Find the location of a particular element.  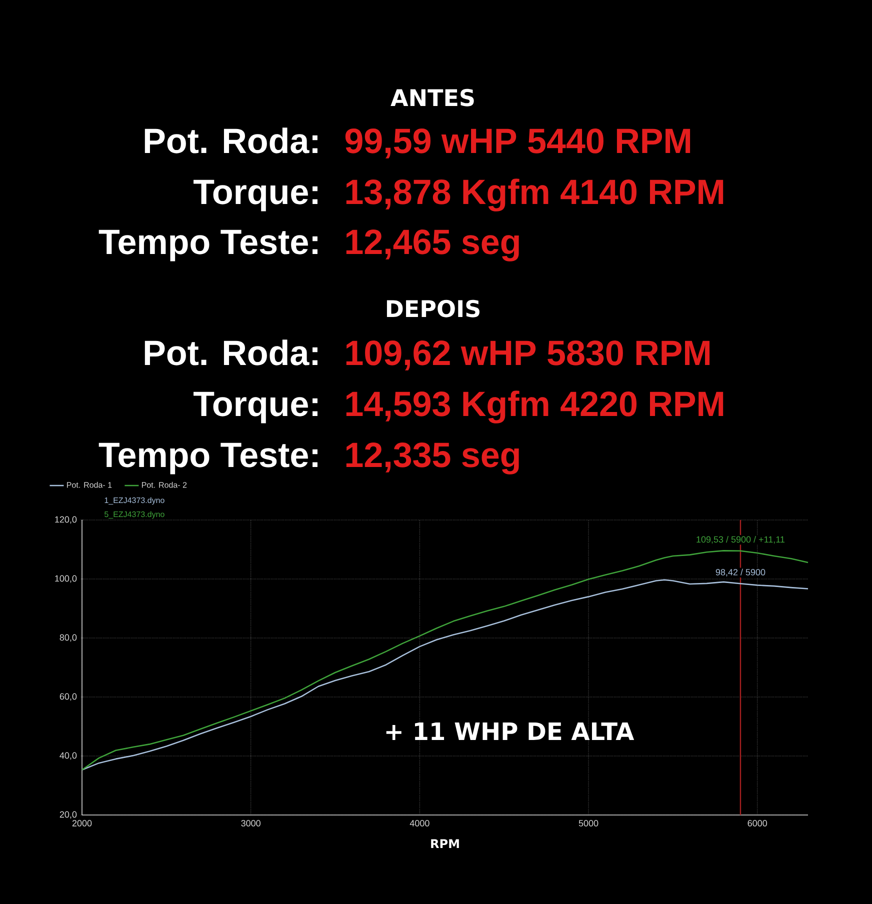

x-tick-label: 2000 is located at coordinates (82, 823).